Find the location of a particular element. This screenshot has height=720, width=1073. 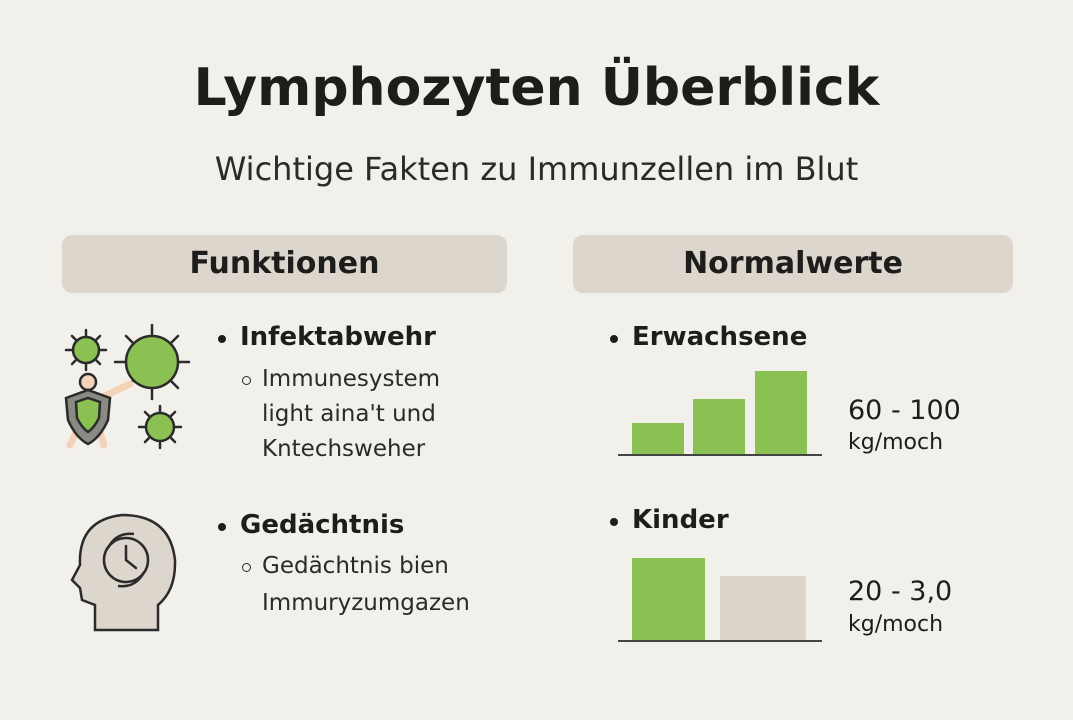

title: Lymphozyten Überblick is located at coordinates (536, 88).